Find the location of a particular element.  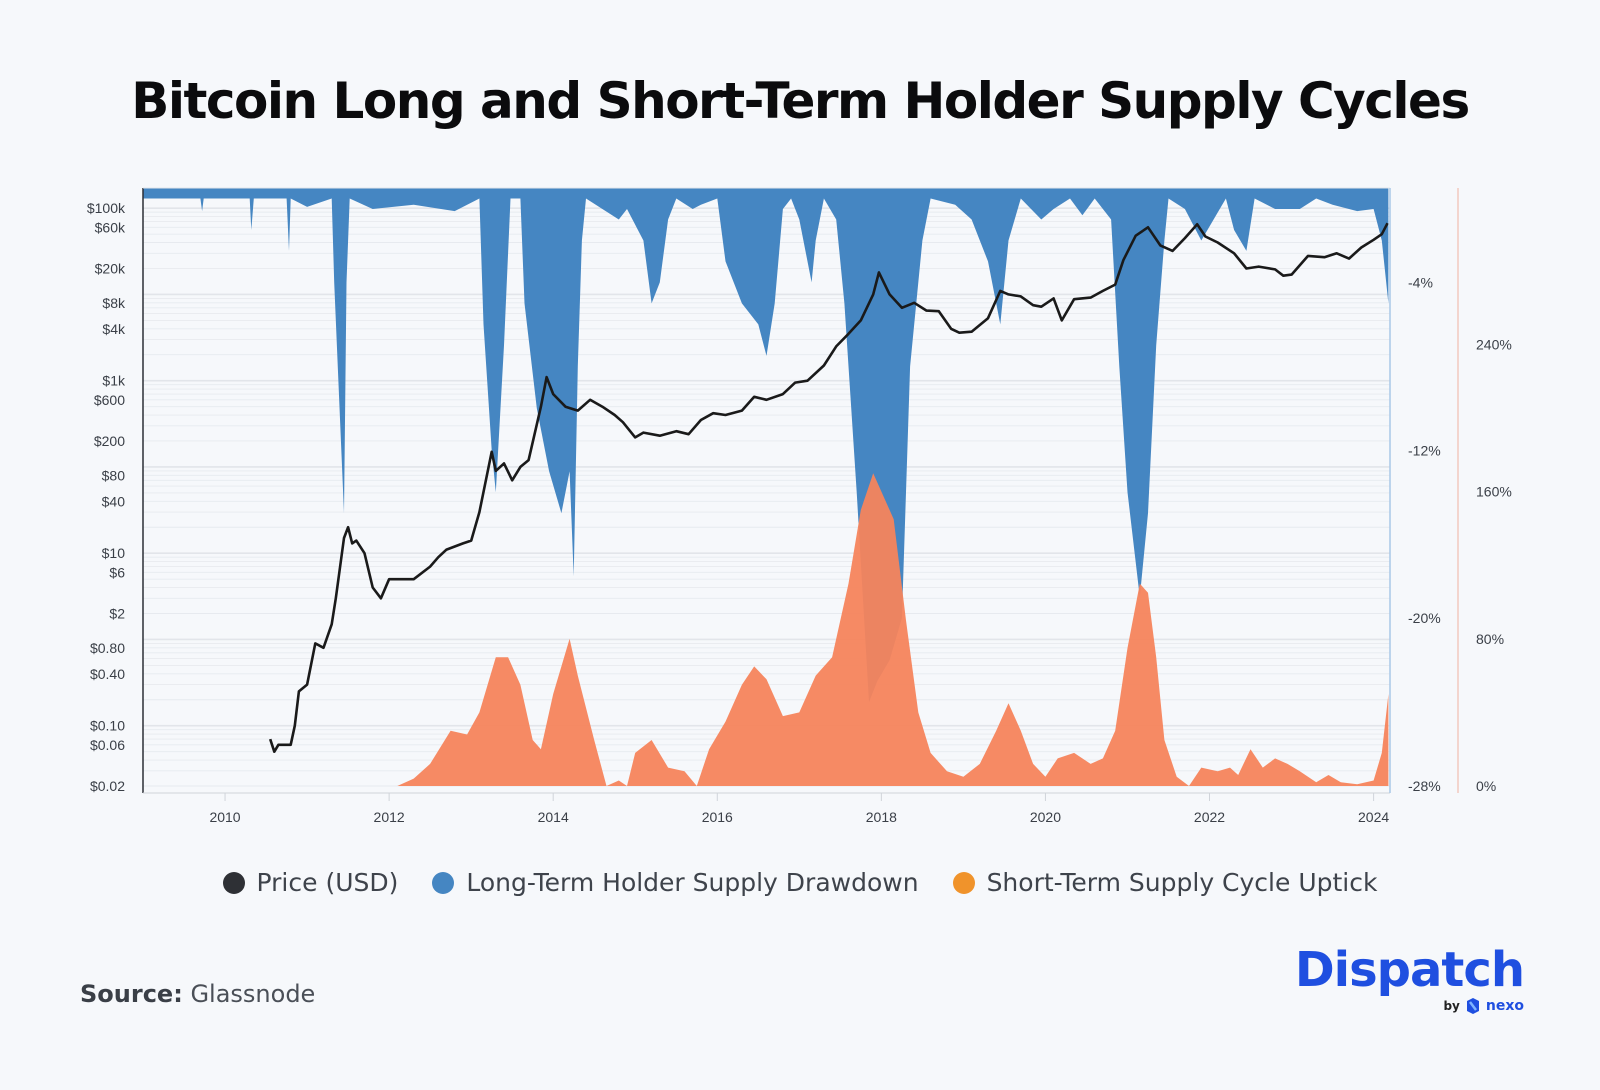

lth-tick-label: -4% is located at coordinates (1420, 282).